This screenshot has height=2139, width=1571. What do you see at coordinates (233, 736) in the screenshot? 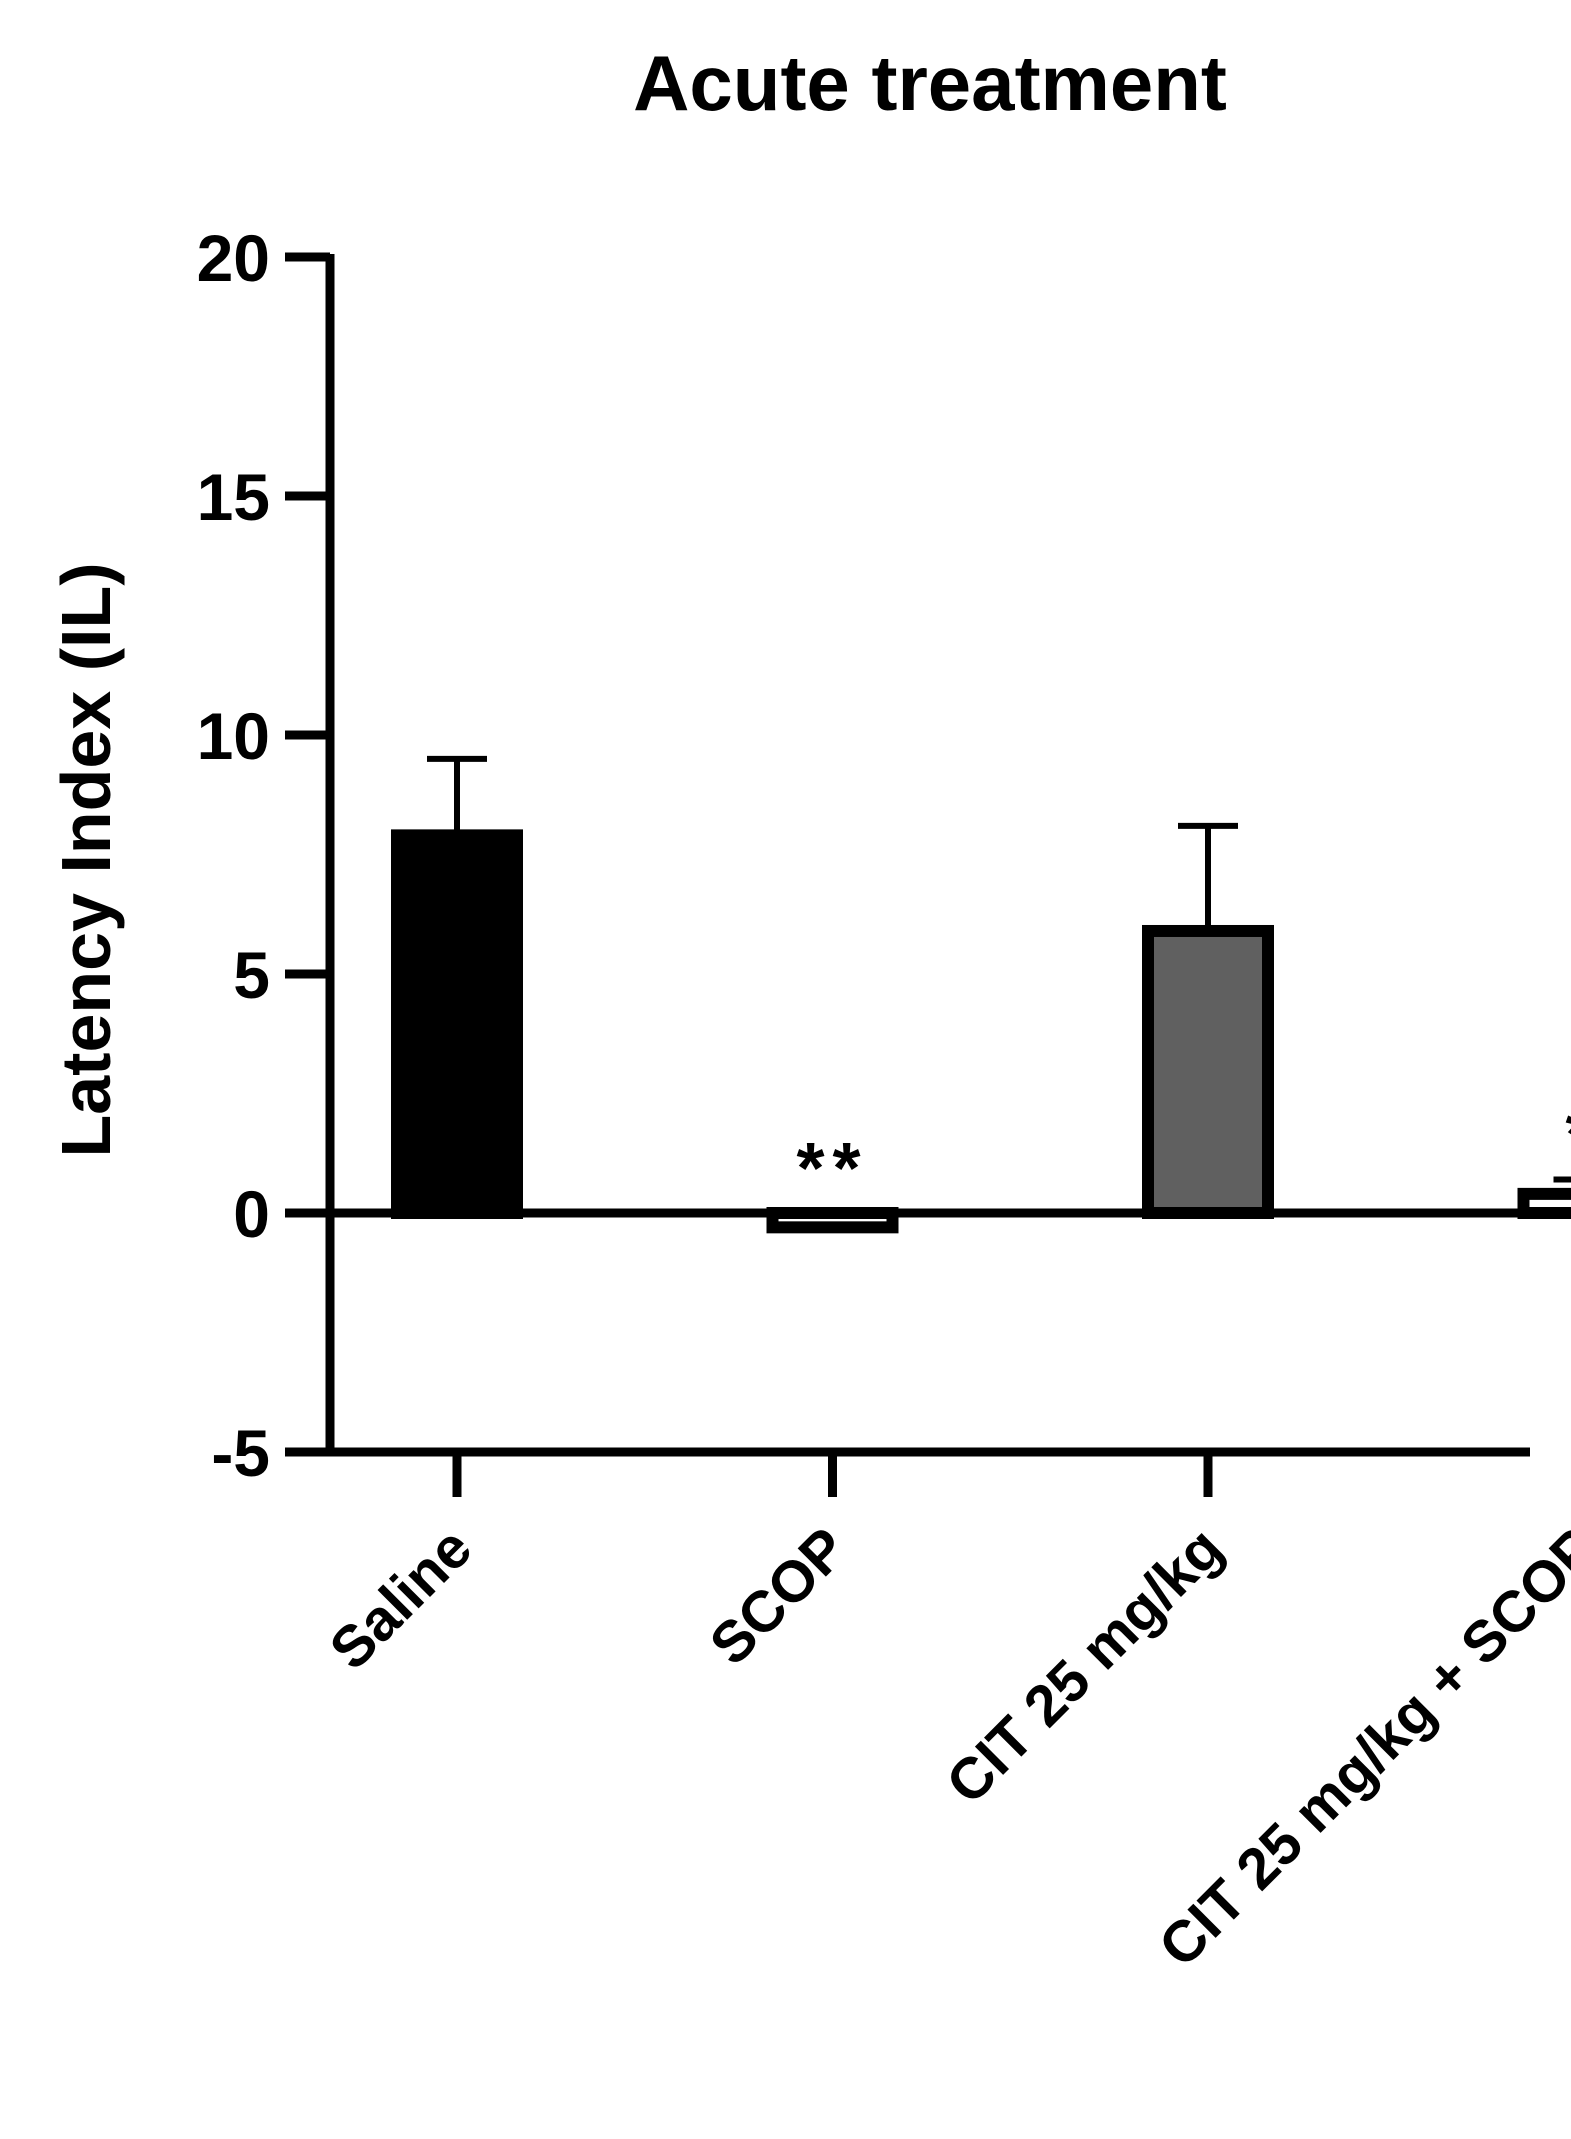
I see `y-tick-label-3: 10` at bounding box center [233, 736].